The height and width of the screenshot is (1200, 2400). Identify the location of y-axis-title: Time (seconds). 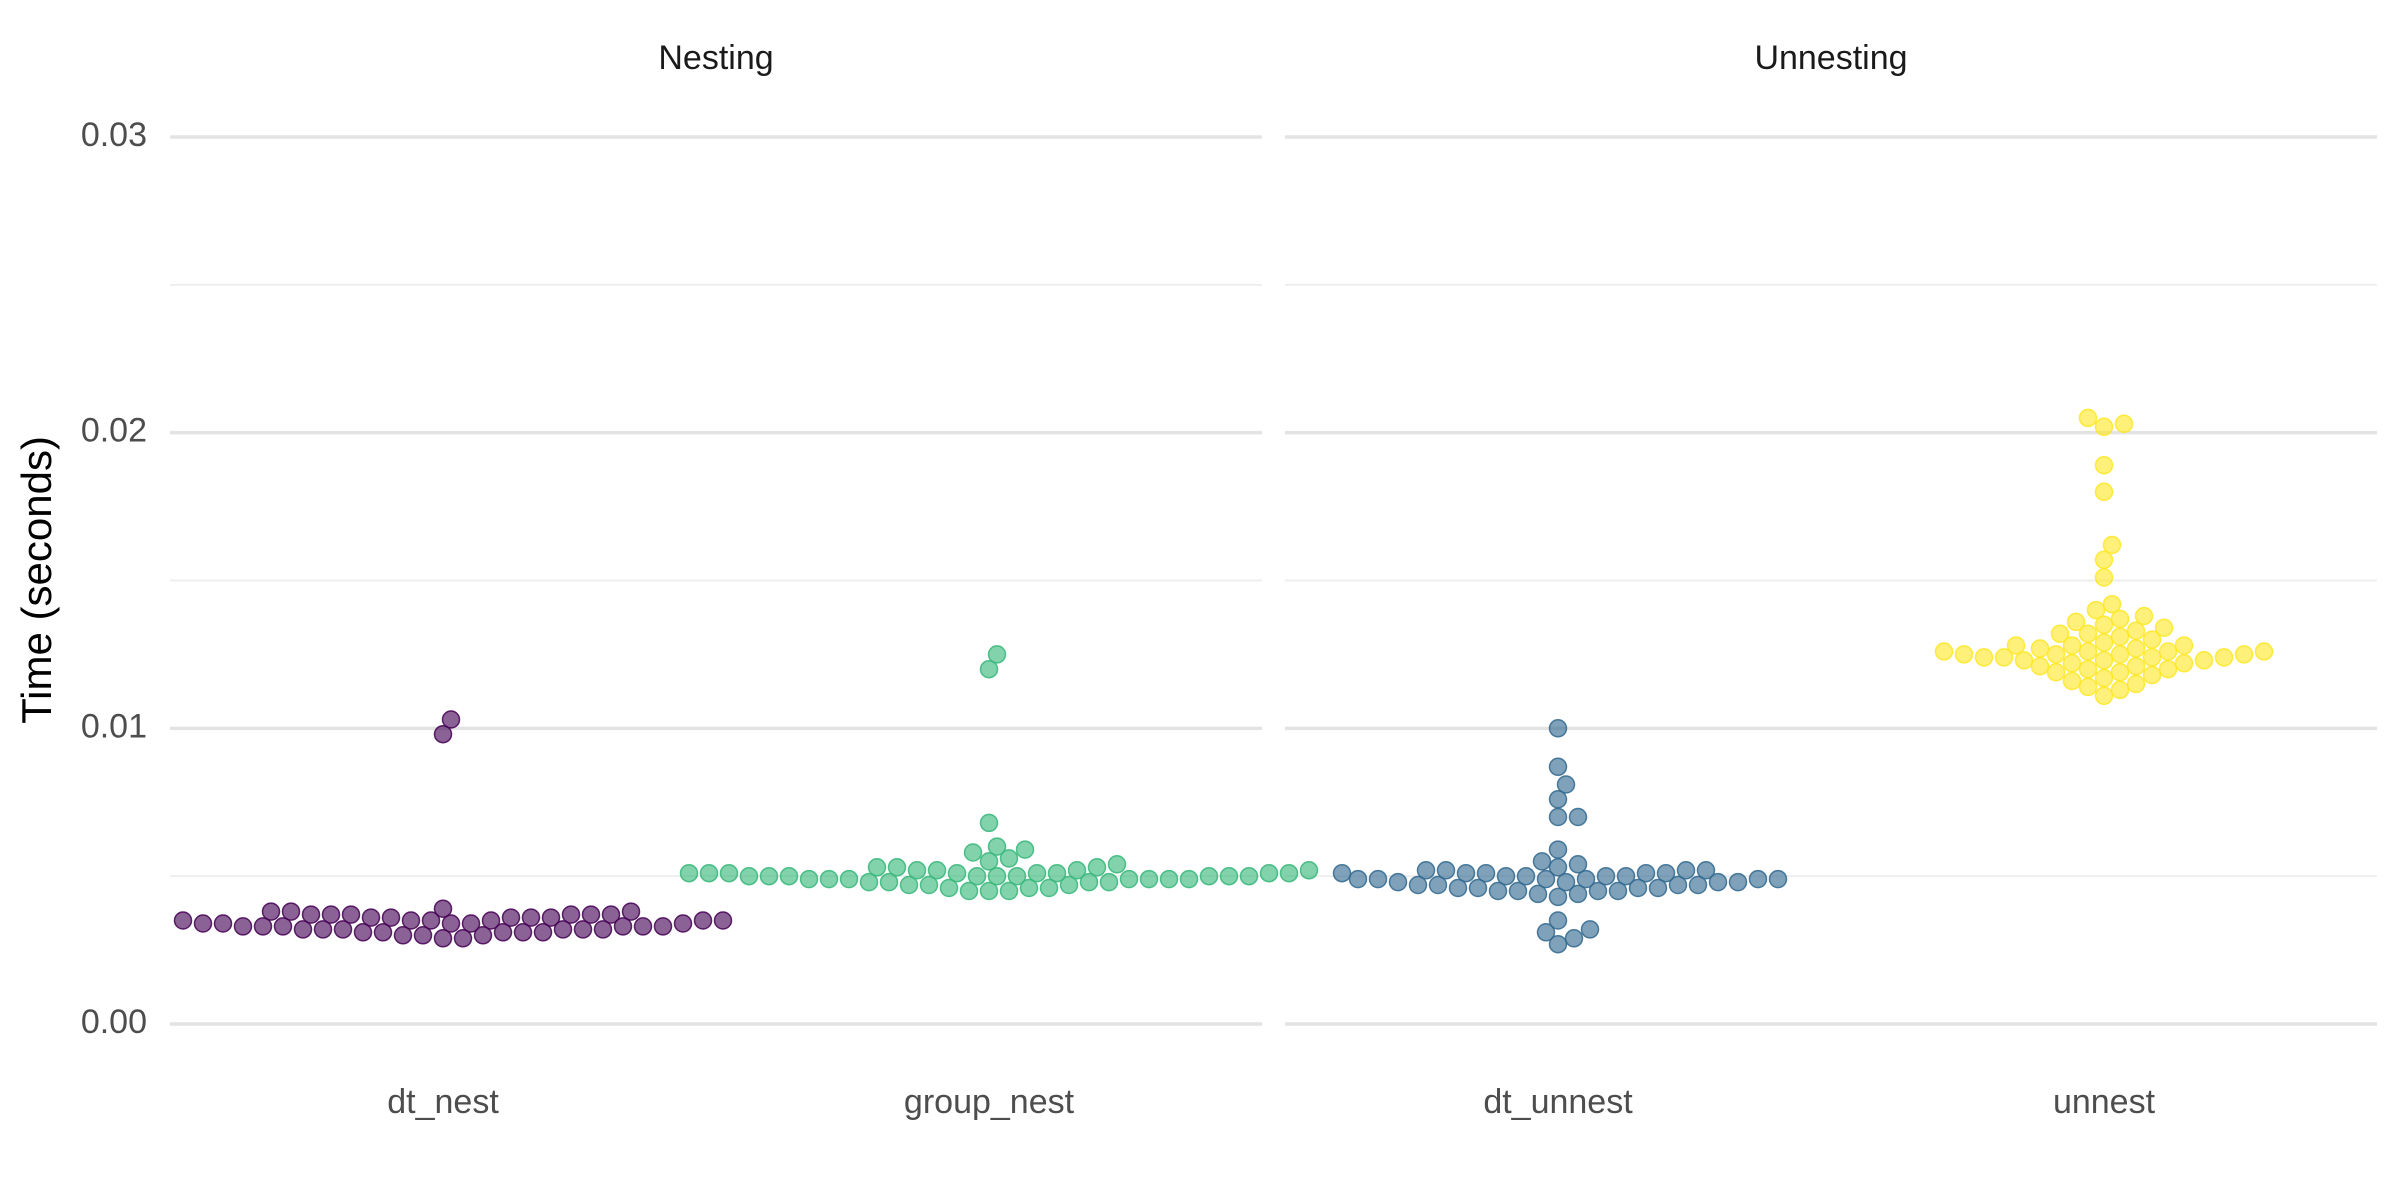
(36, 580).